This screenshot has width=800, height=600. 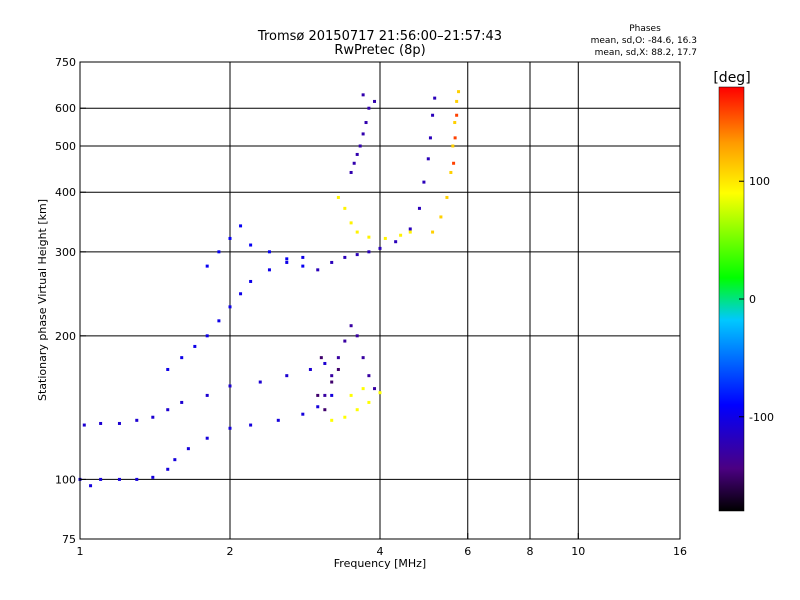 What do you see at coordinates (644, 41) in the screenshot?
I see `phase-stats-o: mean, sd,O: -84.6, 16.3` at bounding box center [644, 41].